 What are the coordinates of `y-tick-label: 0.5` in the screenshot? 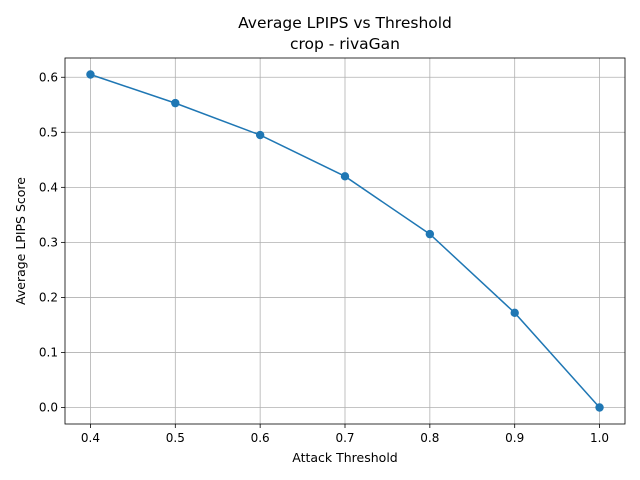 It's located at (48, 132).